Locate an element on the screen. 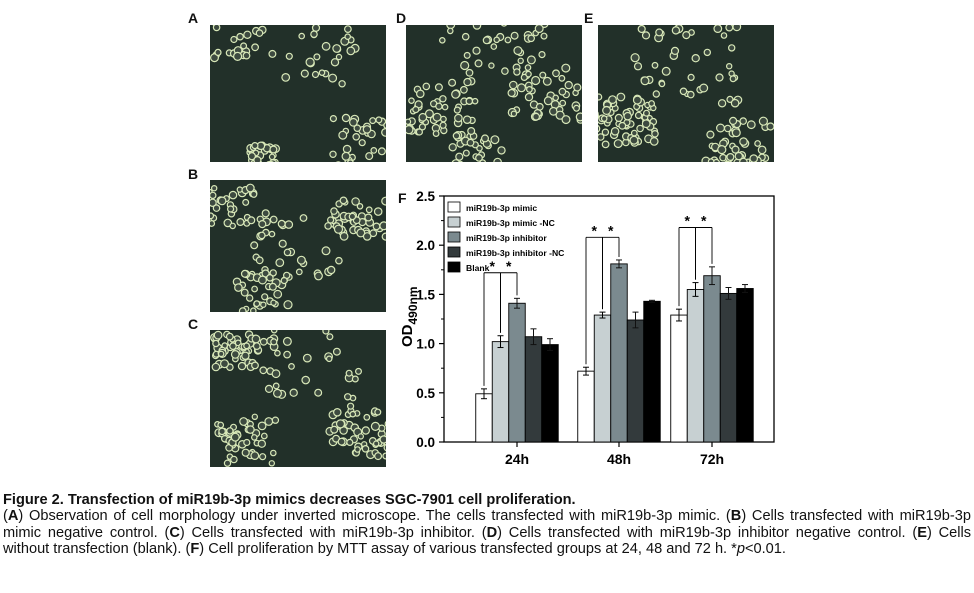 This screenshot has width=974, height=593. caption-segment: p is located at coordinates (740, 549).